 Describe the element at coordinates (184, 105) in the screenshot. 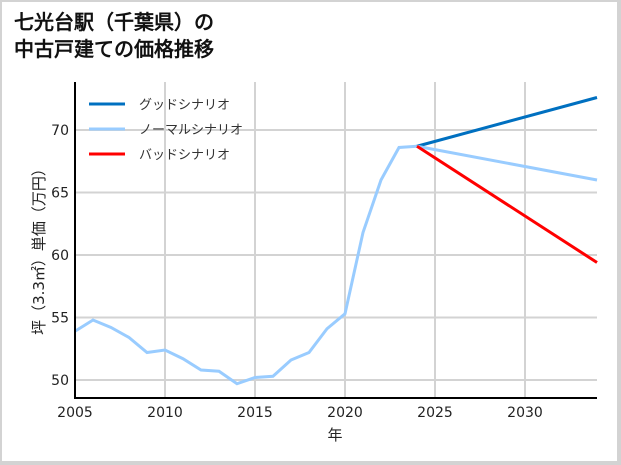

I see `legend-label: グッドシナリオ` at that location.